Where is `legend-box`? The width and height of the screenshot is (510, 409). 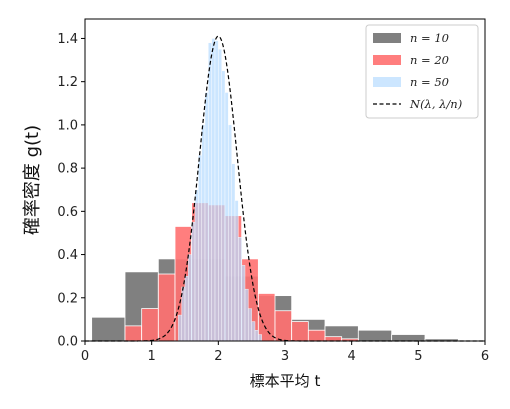 legend-box is located at coordinates (422, 71).